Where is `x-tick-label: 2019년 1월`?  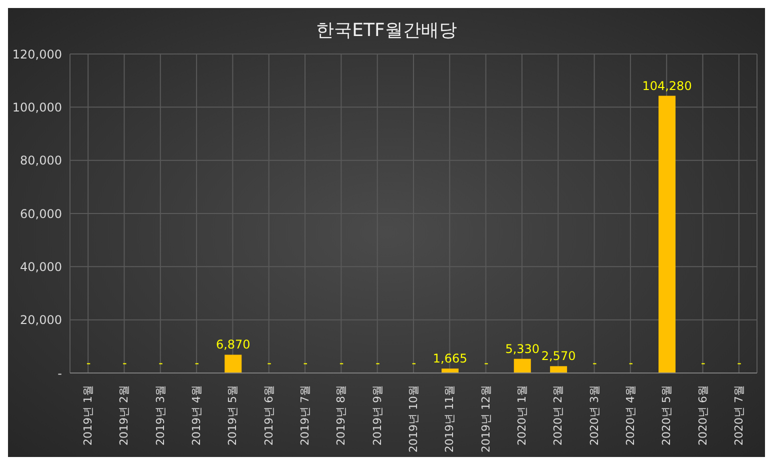
x-tick-label: 2019년 1월 is located at coordinates (88, 415).